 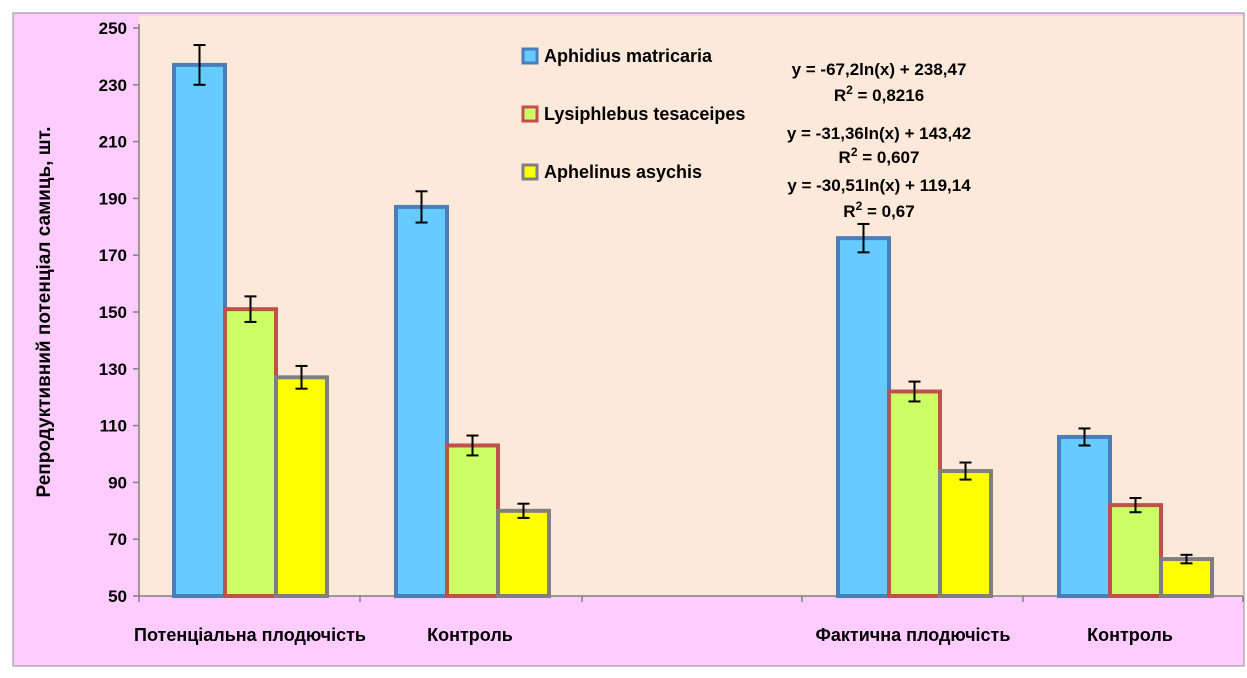 I want to click on x-category-label: Фактична плодючість, so click(x=913, y=635).